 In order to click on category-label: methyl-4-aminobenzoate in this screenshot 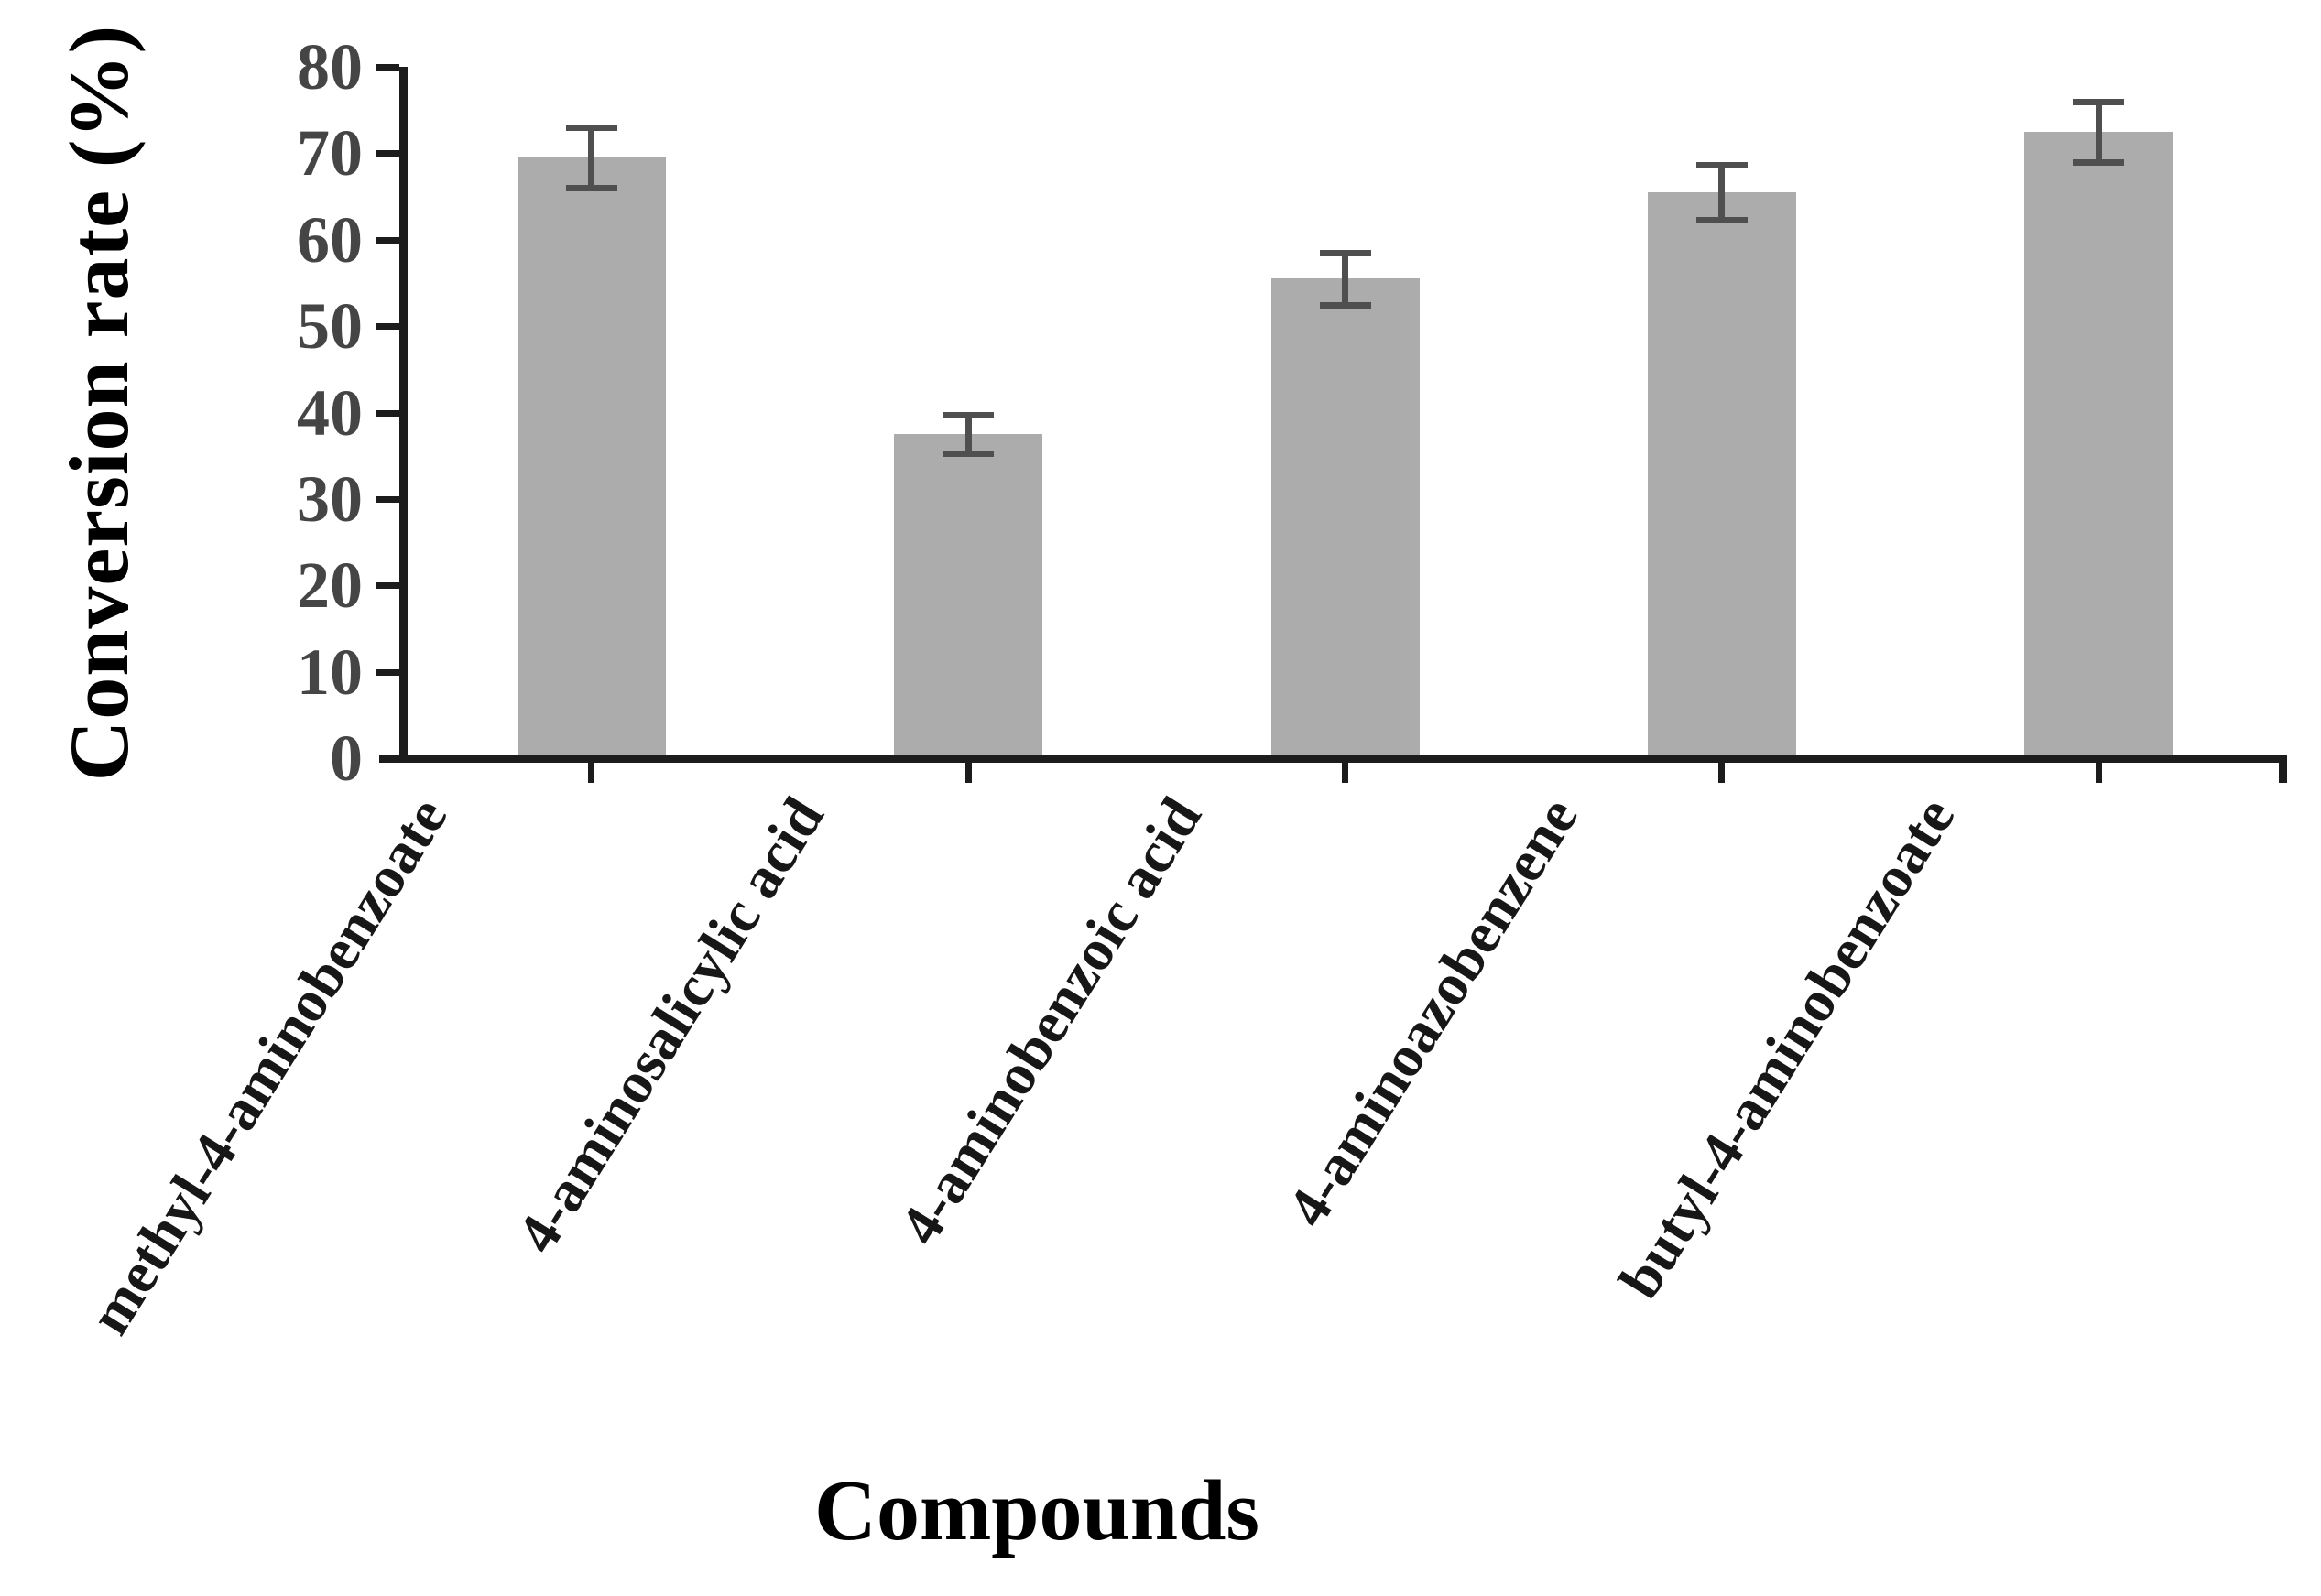, I will do `click(268, 1065)`.